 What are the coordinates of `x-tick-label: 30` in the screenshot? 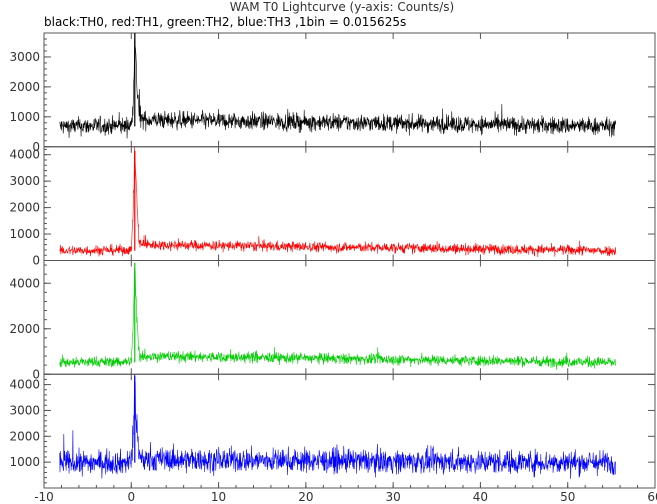 It's located at (393, 497).